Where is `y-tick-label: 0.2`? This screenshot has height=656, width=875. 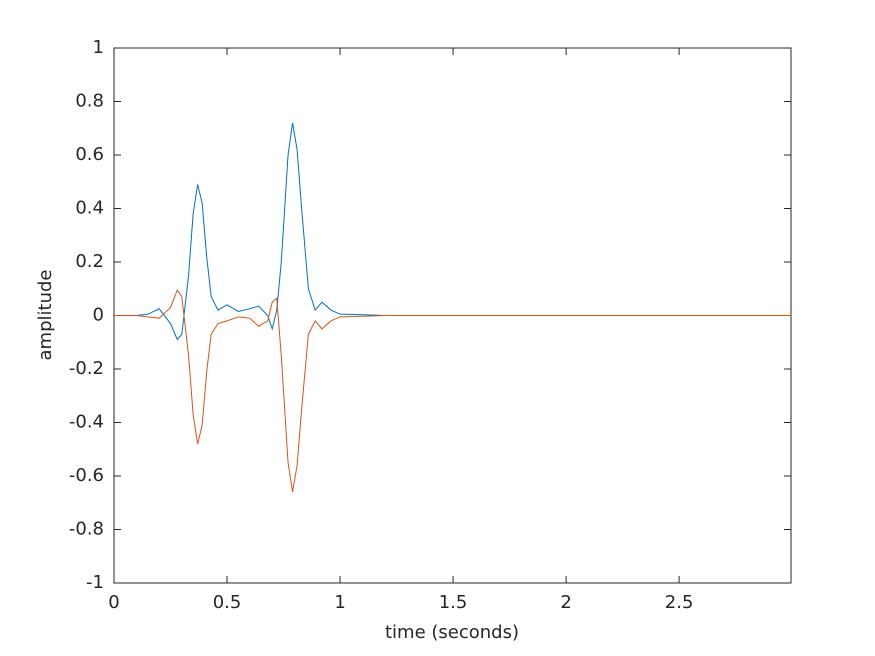
y-tick-label: 0.2 is located at coordinates (89, 261).